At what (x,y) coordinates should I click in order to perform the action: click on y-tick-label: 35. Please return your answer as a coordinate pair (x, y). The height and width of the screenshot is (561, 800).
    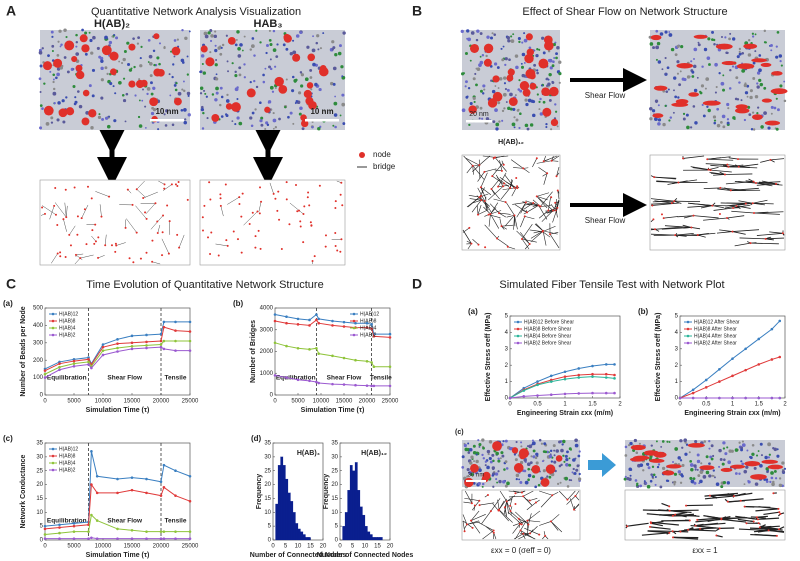
    Looking at the image, I should click on (334, 444).